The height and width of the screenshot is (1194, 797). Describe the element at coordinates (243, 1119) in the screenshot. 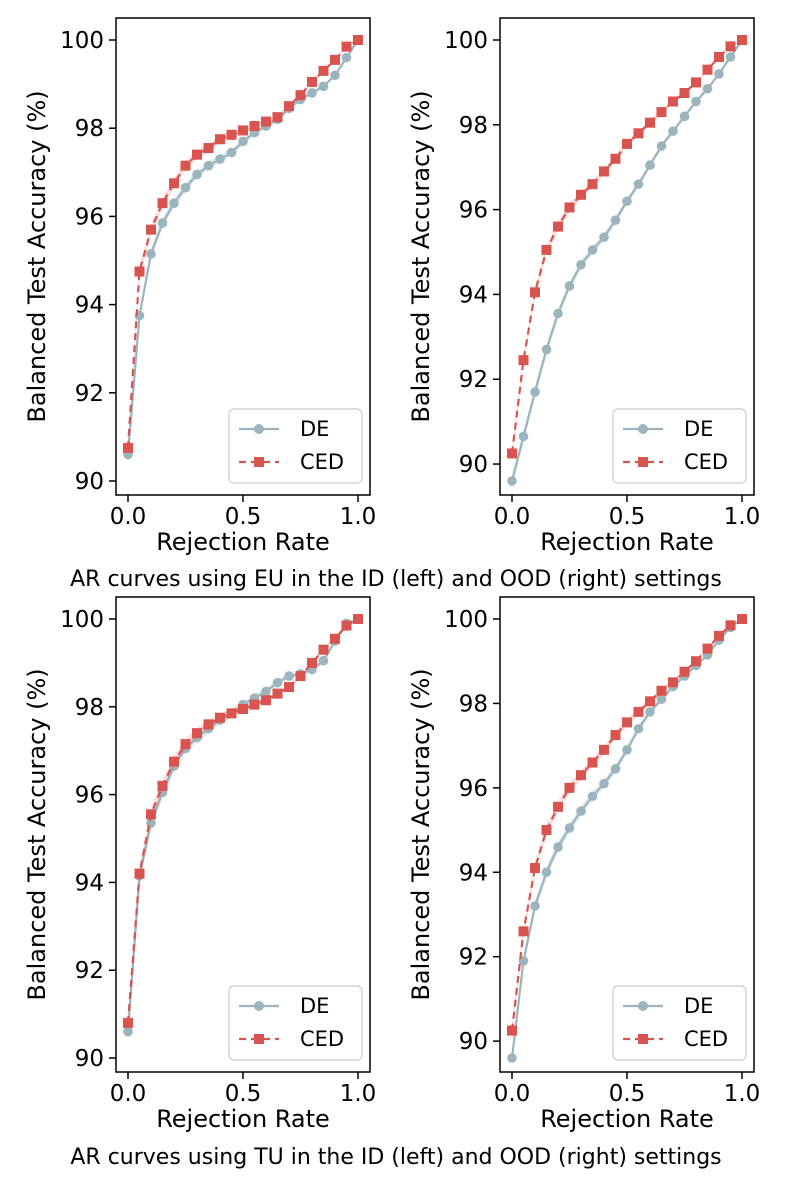

I see `x-axis-title: Rejection Rate` at that location.